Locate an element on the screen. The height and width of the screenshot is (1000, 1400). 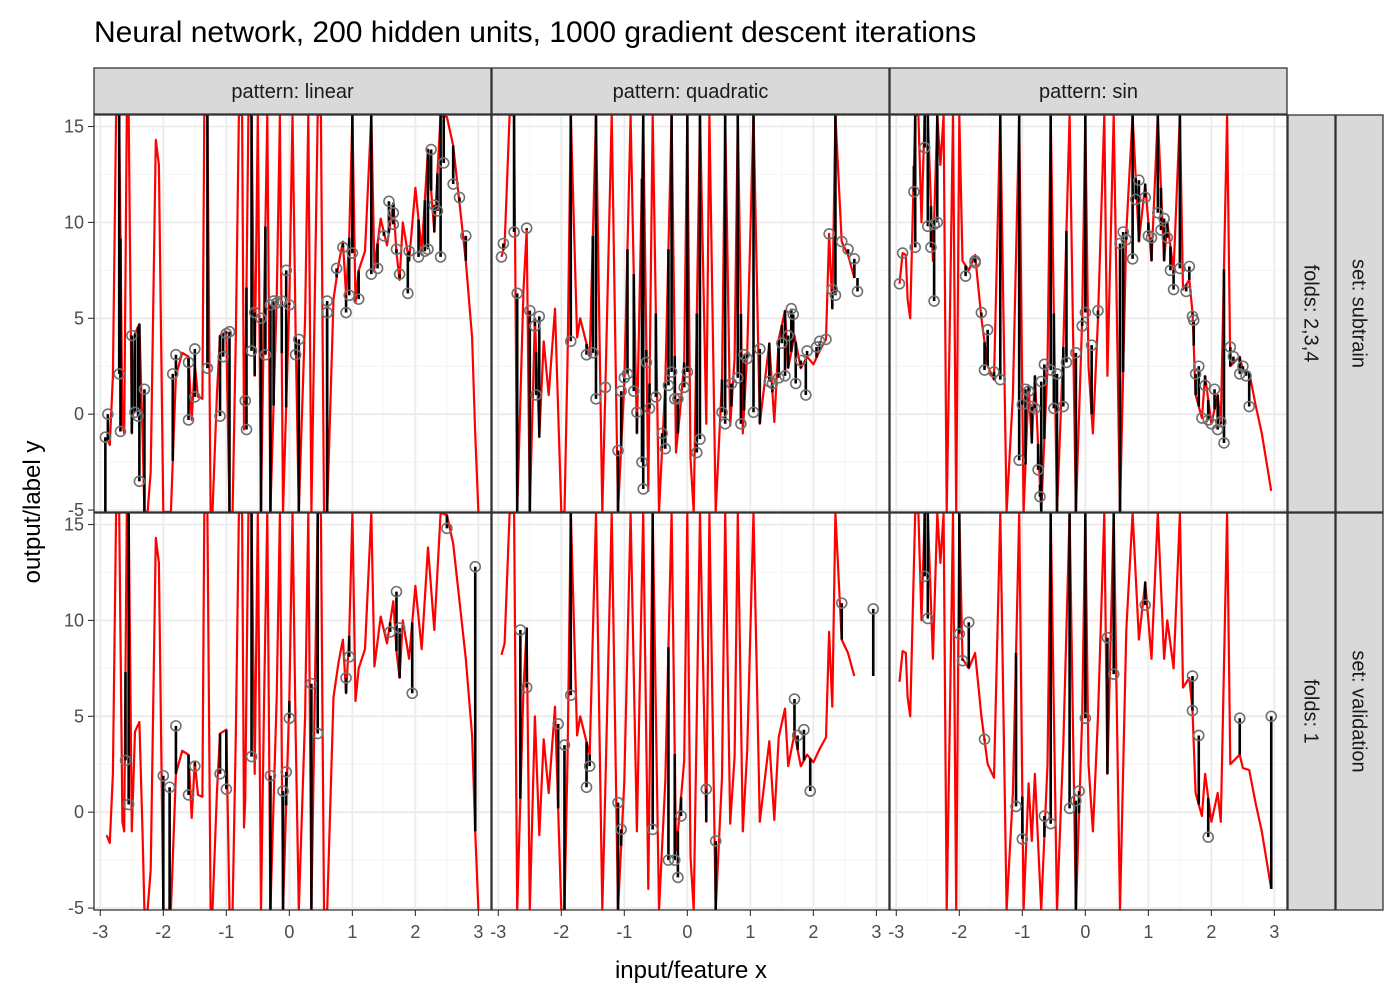
facet-strip-folds is located at coordinates (1311, 313).